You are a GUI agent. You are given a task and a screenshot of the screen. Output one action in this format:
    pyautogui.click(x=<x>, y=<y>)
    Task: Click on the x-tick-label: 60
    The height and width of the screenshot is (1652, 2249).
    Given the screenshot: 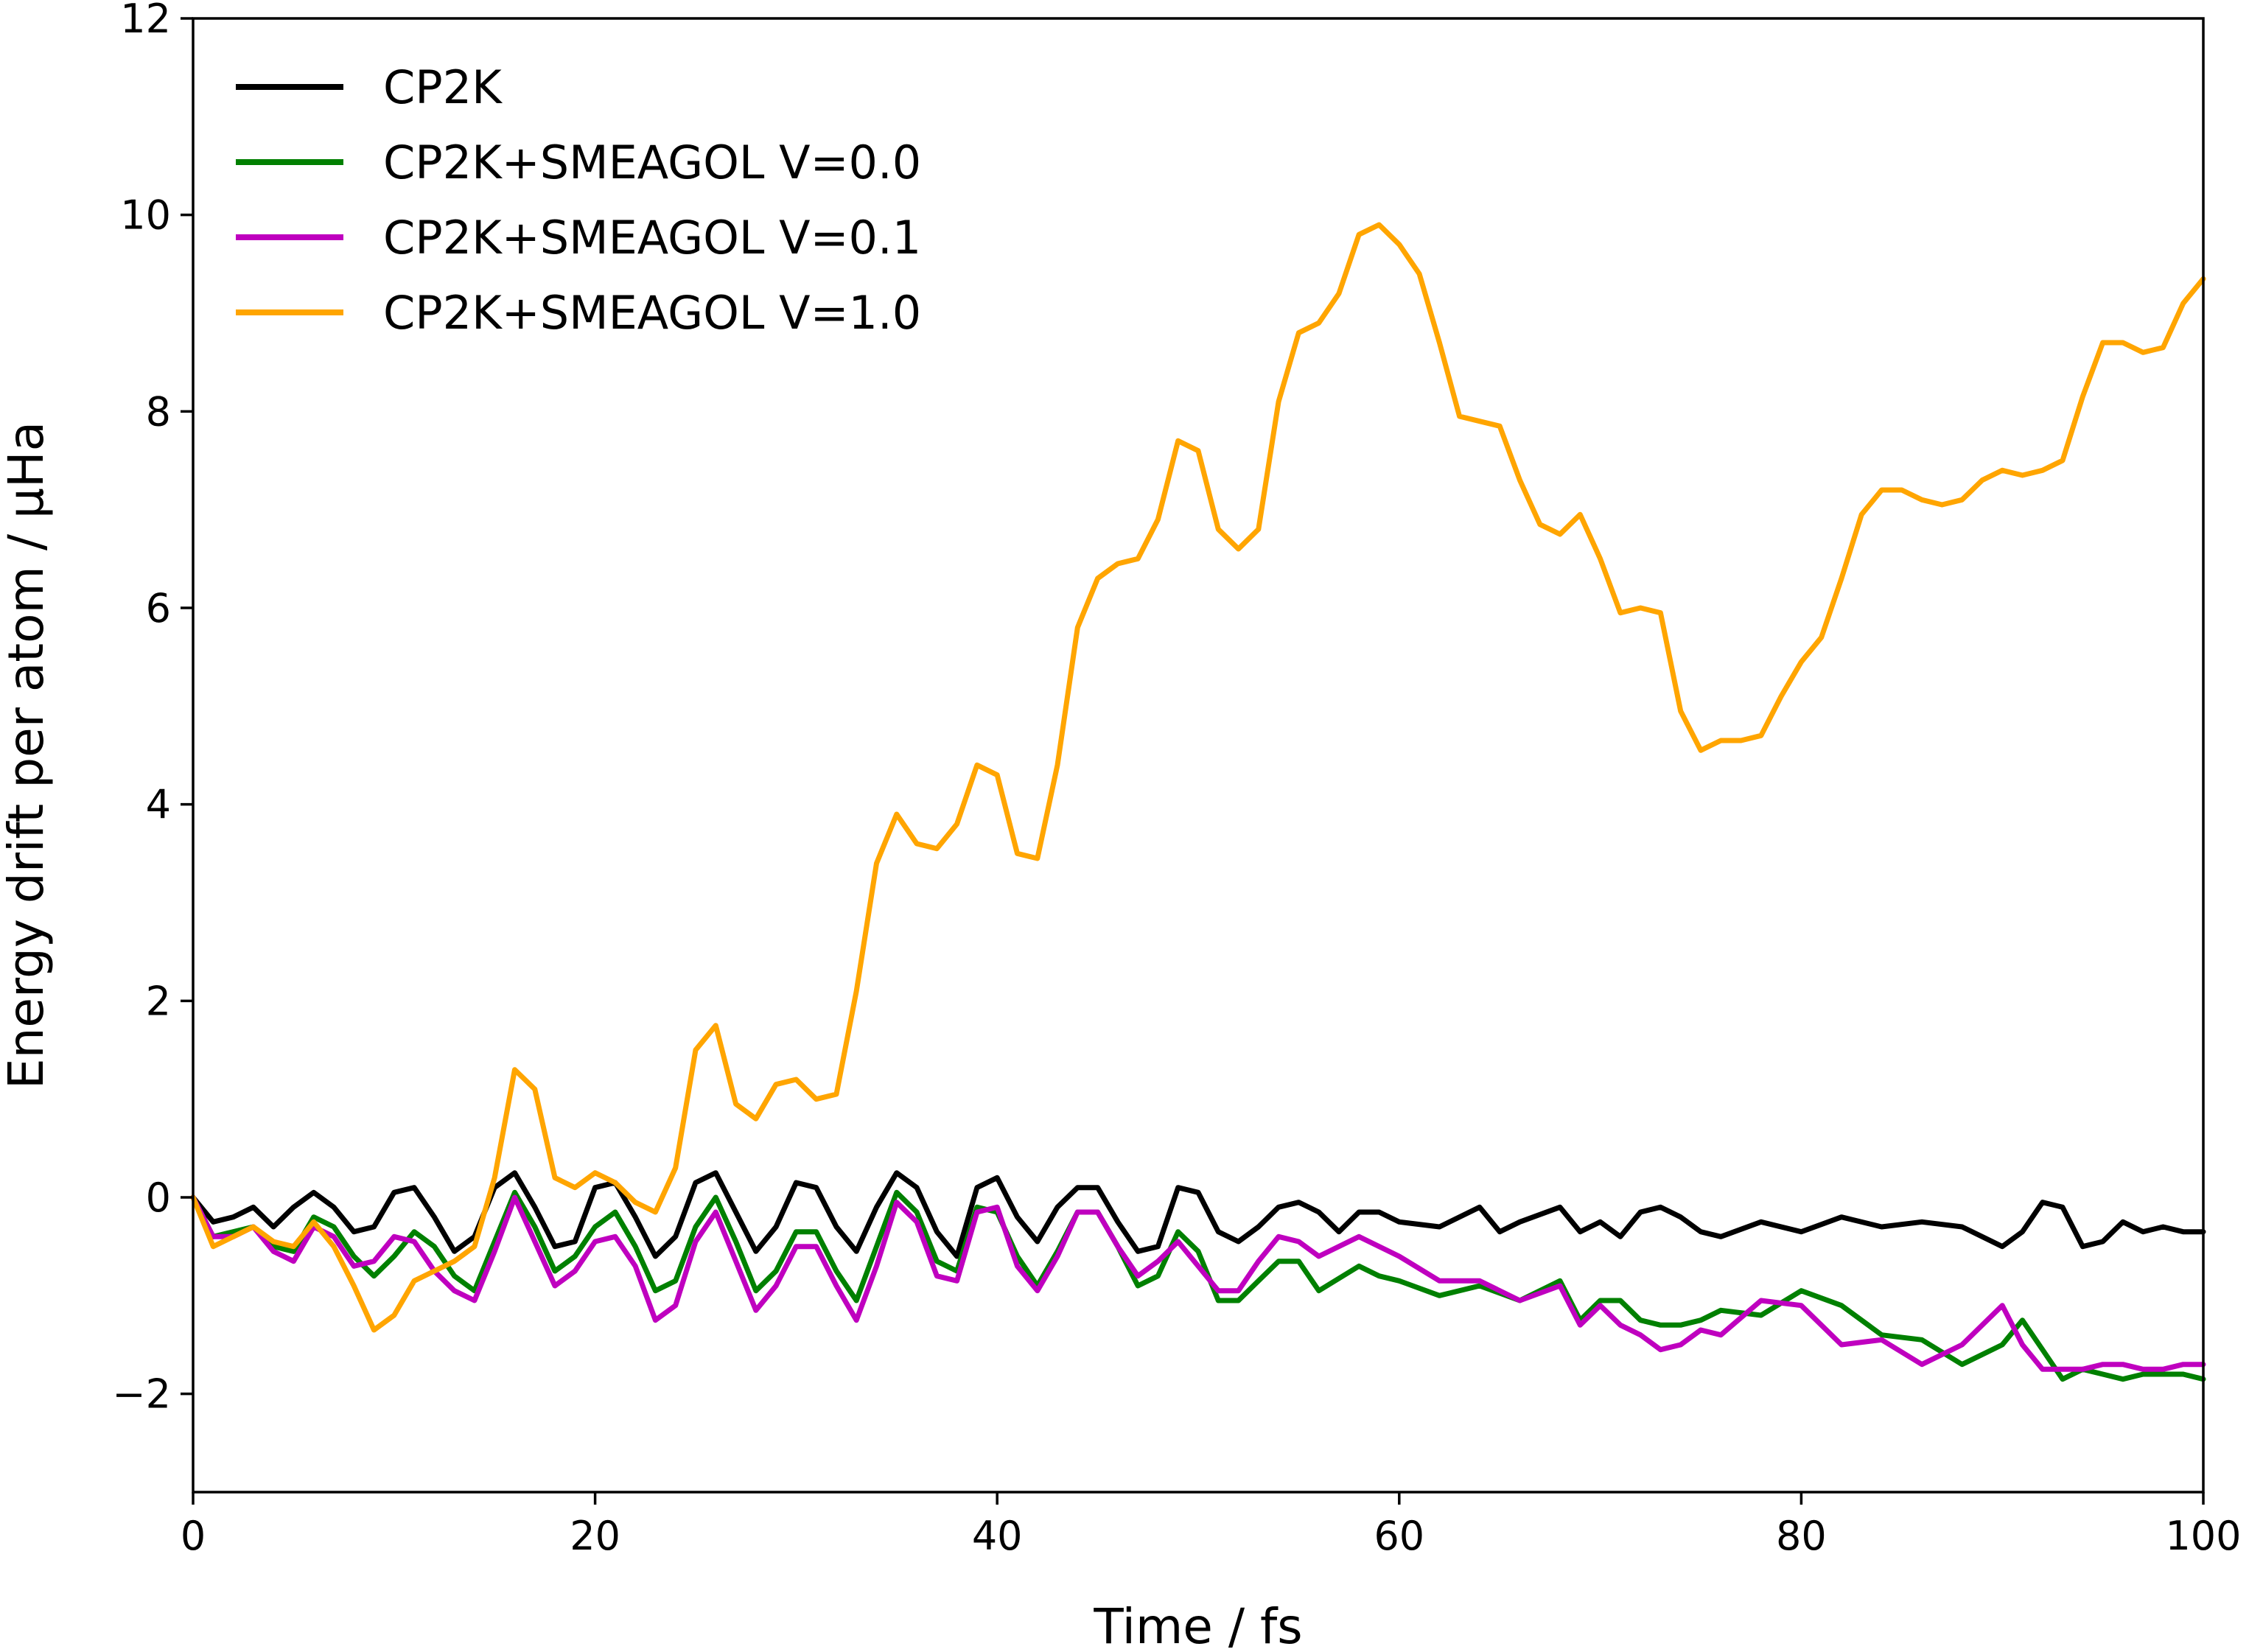 What is the action you would take?
    pyautogui.click(x=1399, y=1536)
    